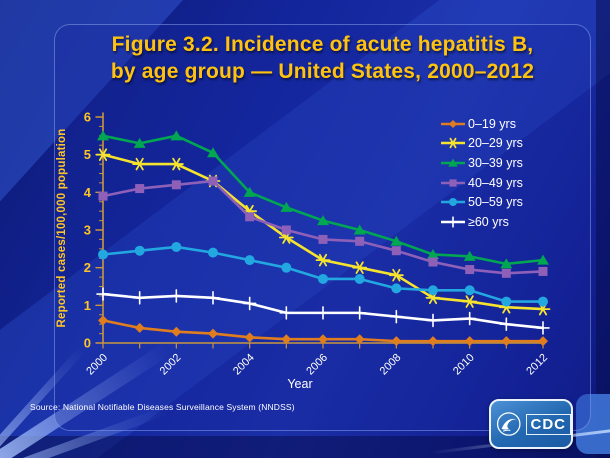  I want to click on legend-item: 0–19 yrs, so click(481, 124).